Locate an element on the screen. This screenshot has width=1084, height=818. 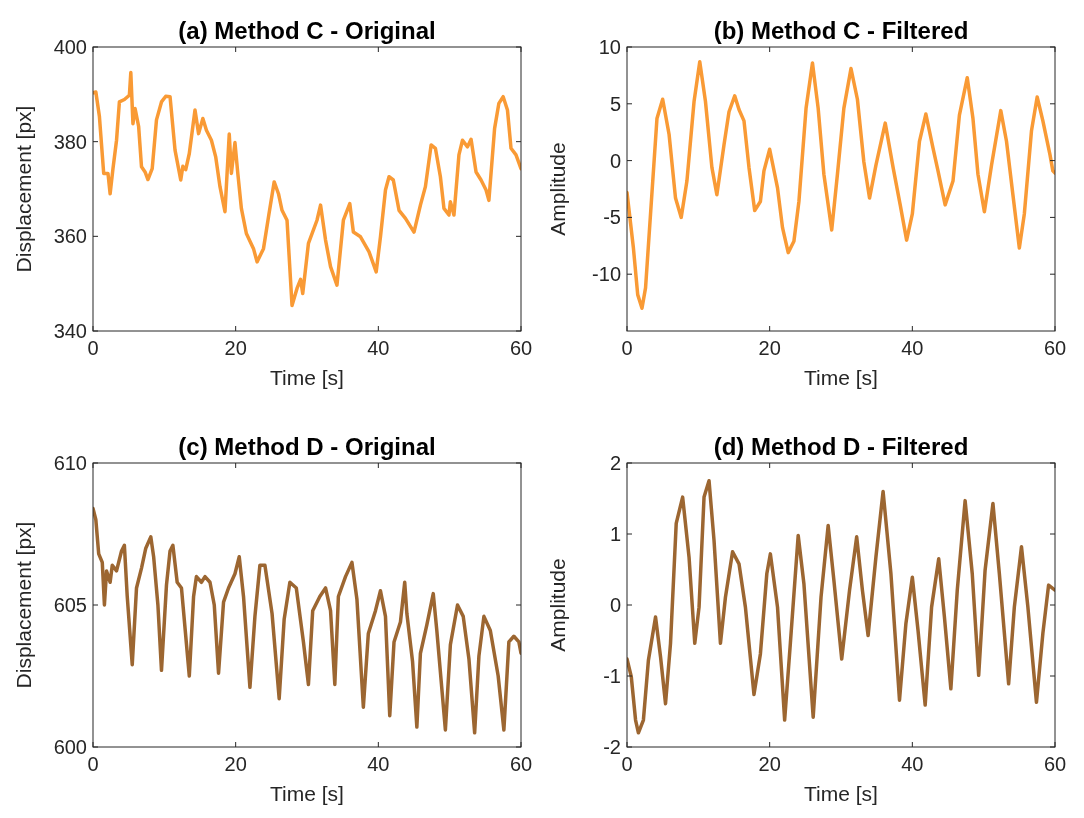
y-tick-label: -5 is located at coordinates (612, 217).